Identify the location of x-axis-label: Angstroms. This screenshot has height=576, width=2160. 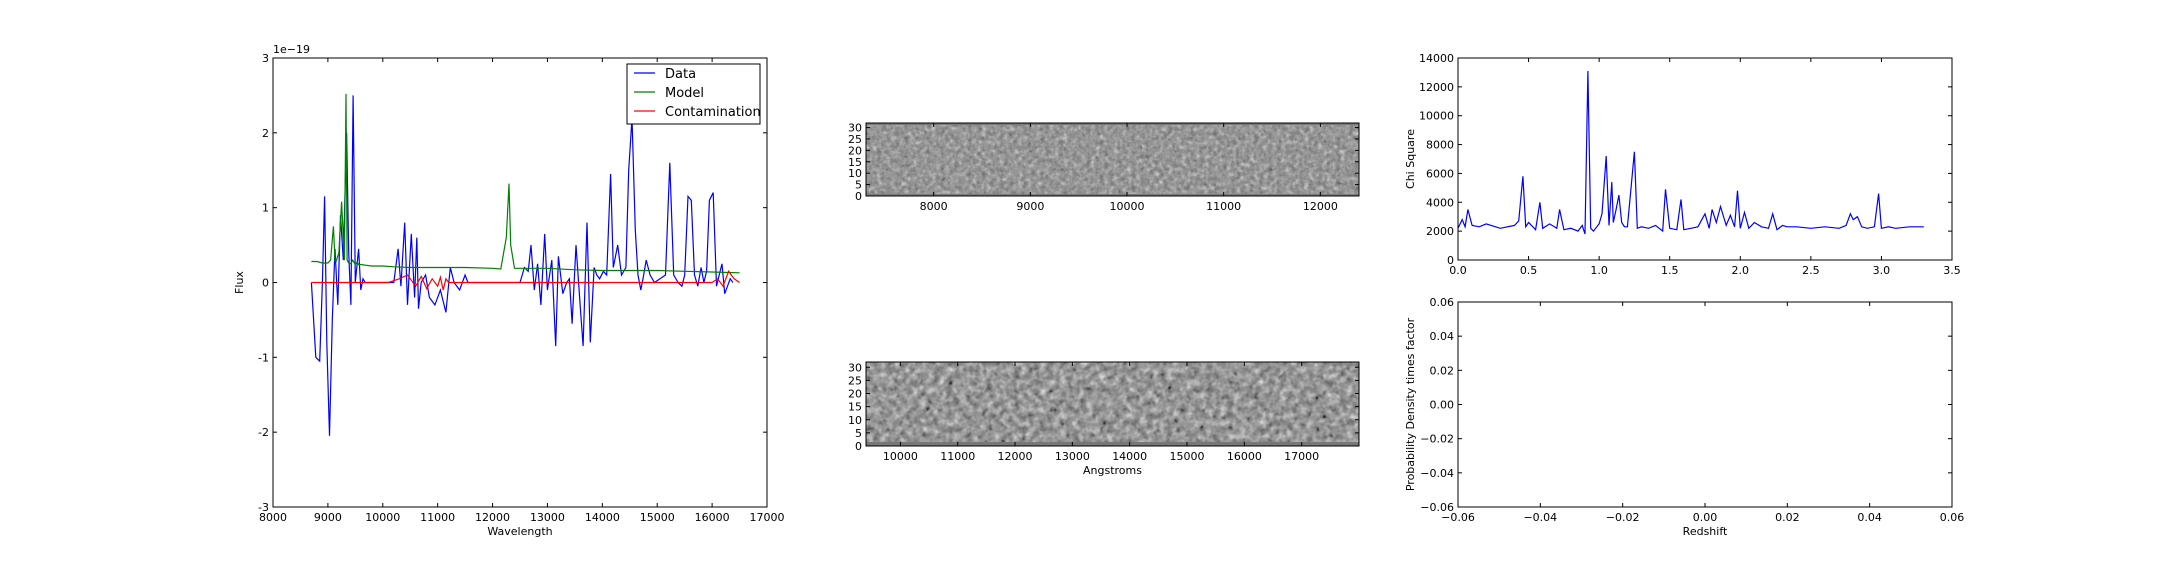
(1112, 470).